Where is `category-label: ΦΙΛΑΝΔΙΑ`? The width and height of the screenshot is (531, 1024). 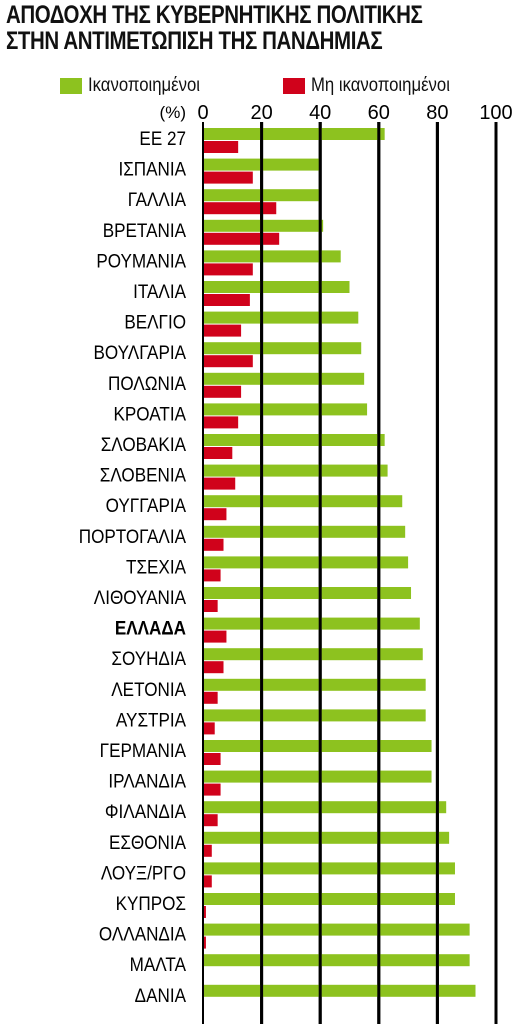
category-label: ΦΙΛΑΝΔΙΑ is located at coordinates (146, 811).